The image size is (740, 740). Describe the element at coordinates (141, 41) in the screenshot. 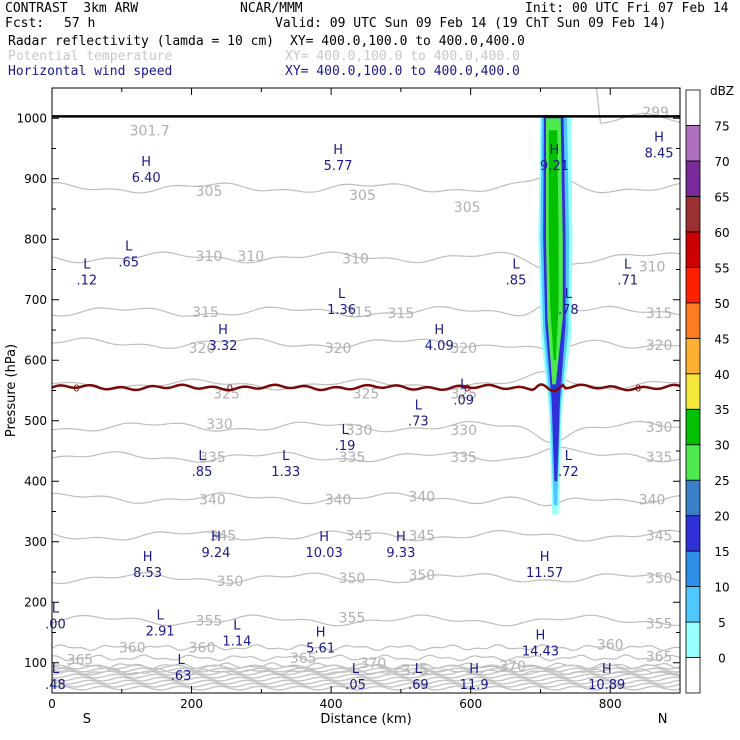

I see `field-reflectivity-name: Radar reflectivity (lamda = 10 cm)` at that location.